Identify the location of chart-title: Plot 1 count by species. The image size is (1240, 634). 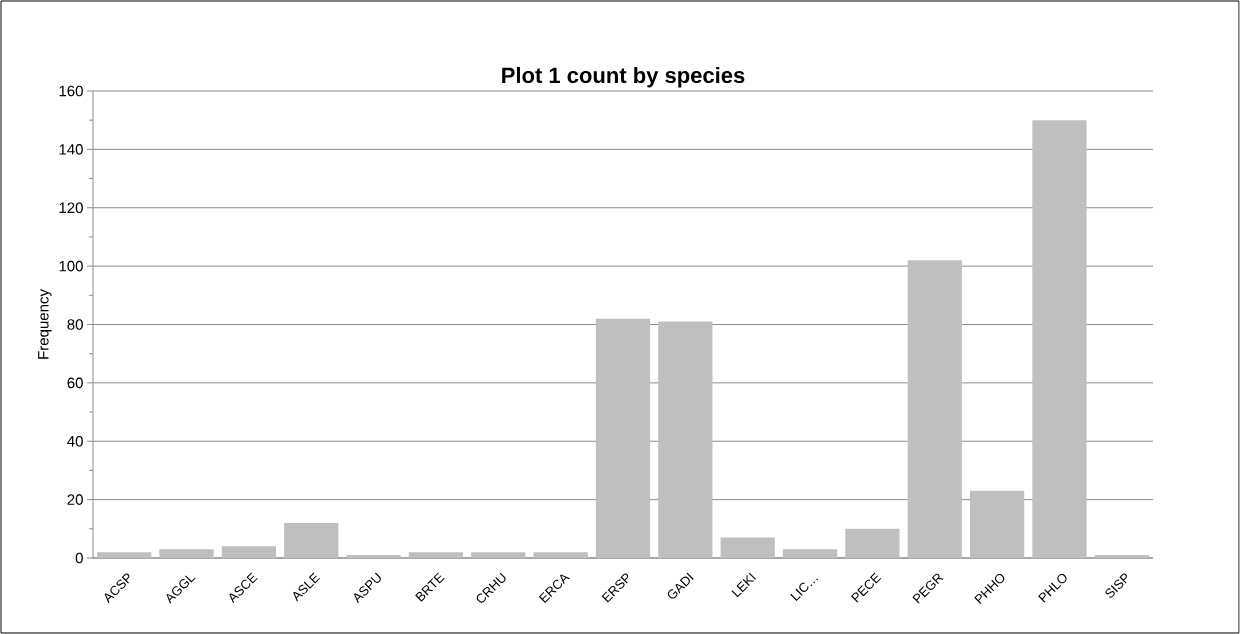
(623, 77).